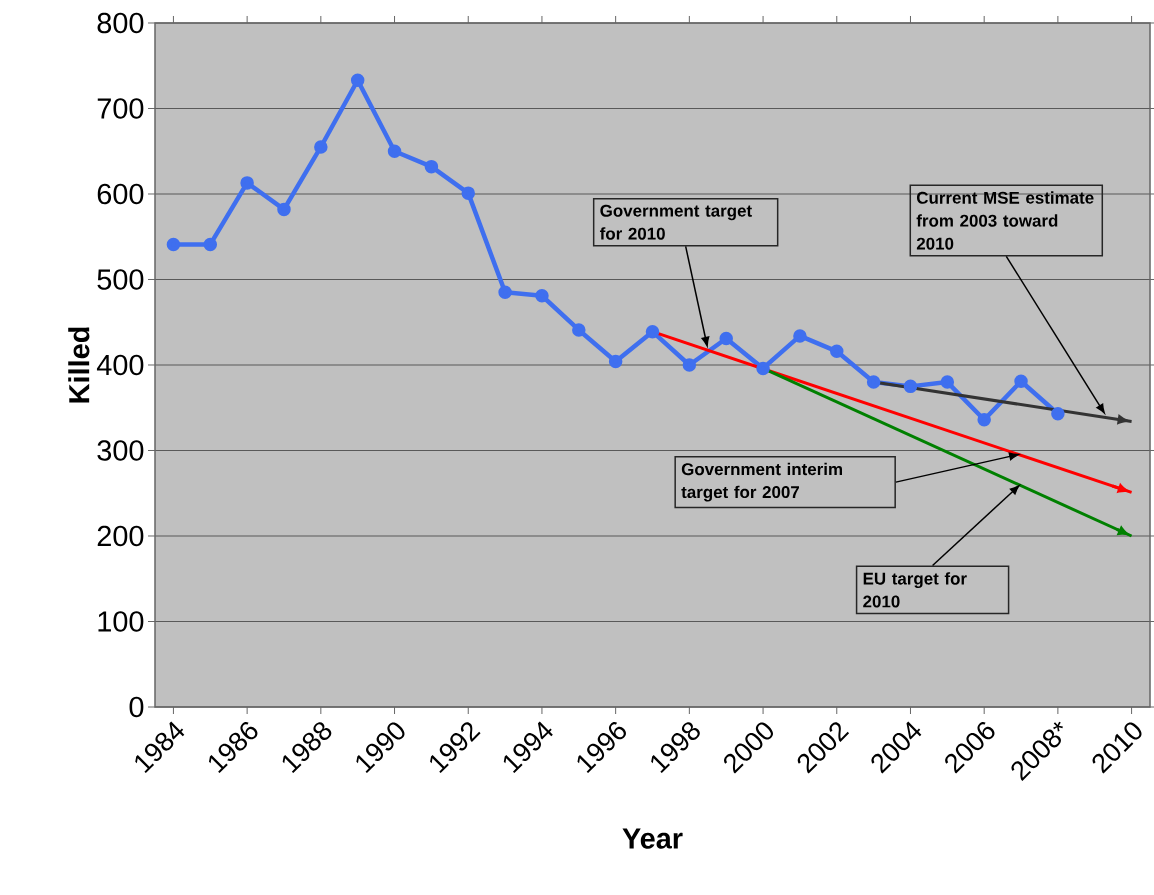 The width and height of the screenshot is (1154, 895). Describe the element at coordinates (675, 222) in the screenshot. I see `annotation: Government target for 2010` at that location.